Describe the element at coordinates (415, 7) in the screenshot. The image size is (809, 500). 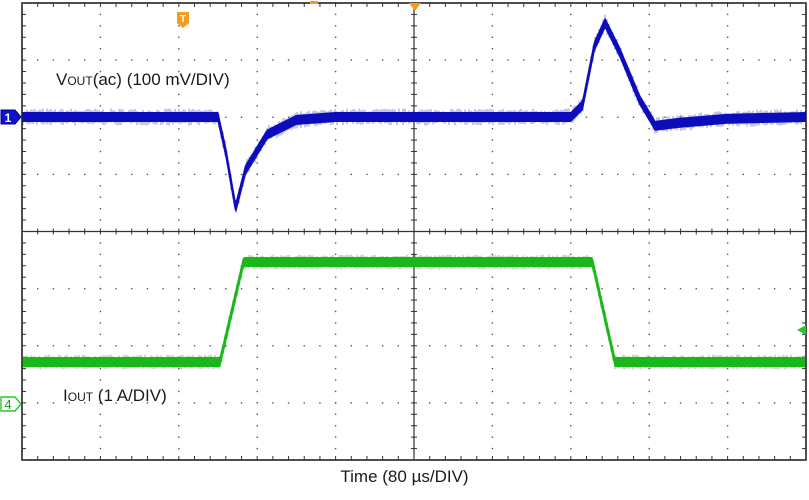
I see `trigger-time-arrow-icon` at that location.